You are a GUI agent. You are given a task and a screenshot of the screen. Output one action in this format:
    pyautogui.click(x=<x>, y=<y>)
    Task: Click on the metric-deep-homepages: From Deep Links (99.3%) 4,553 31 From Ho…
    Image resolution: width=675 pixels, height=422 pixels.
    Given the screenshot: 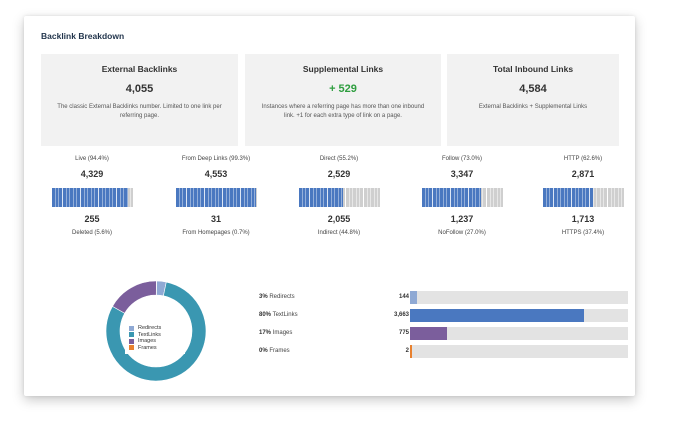 What is the action you would take?
    pyautogui.click(x=216, y=196)
    